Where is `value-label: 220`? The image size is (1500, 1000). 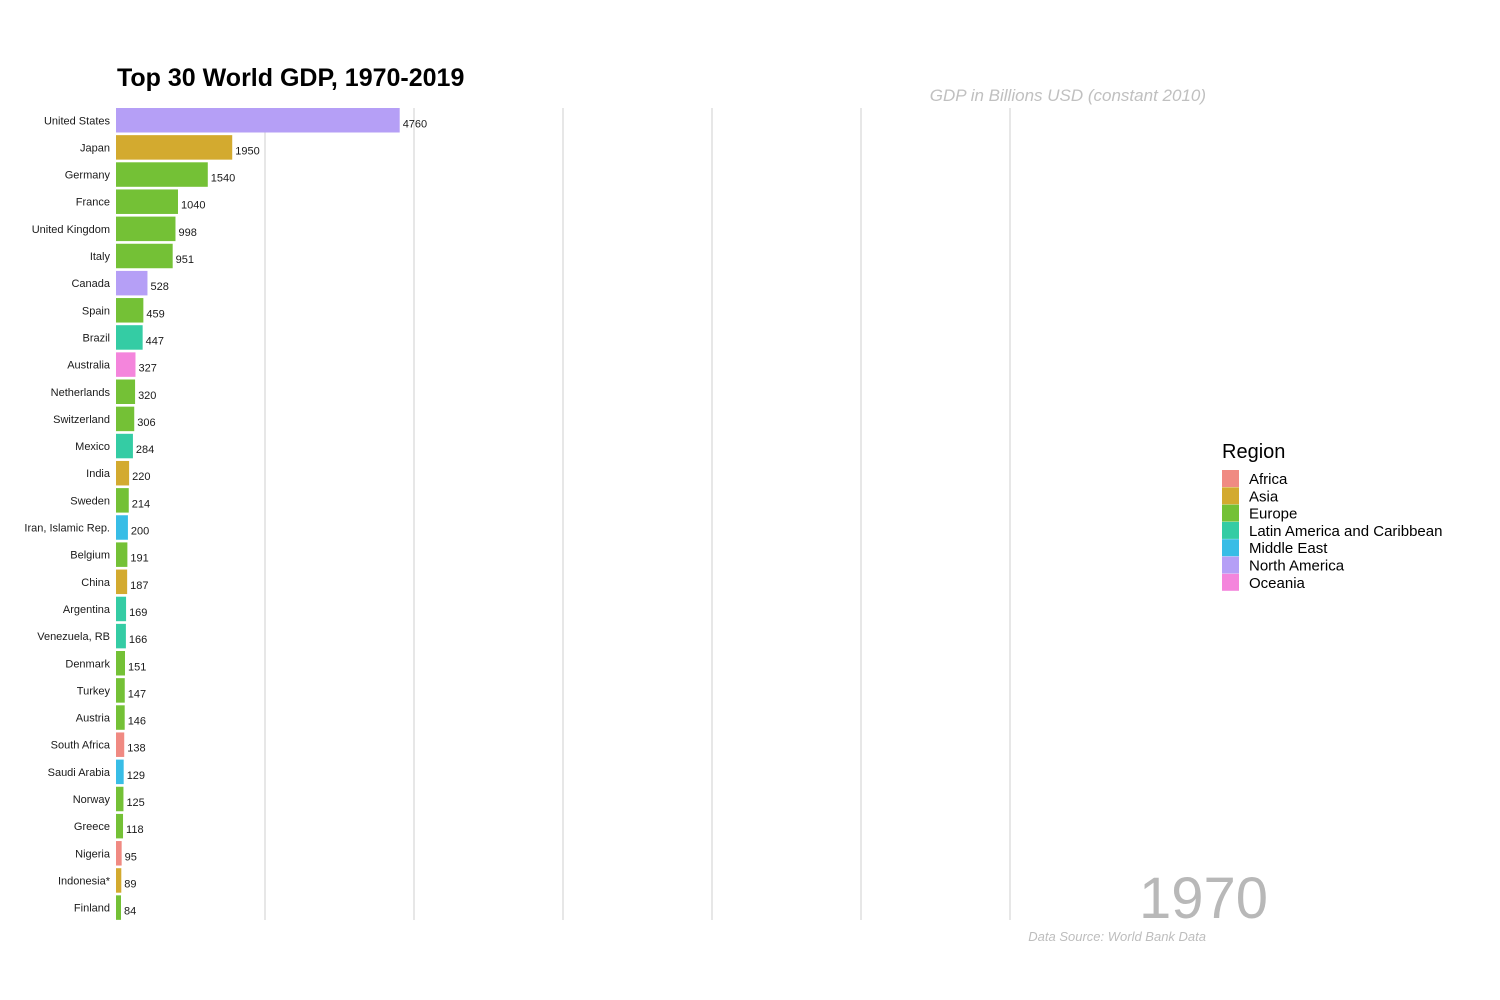
value-label: 220 is located at coordinates (141, 477).